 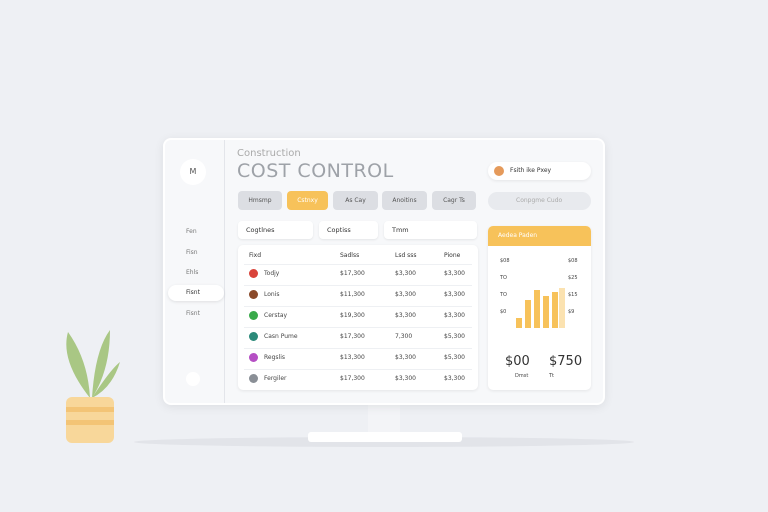 What do you see at coordinates (406, 255) in the screenshot?
I see `column-header: Lsd sss` at bounding box center [406, 255].